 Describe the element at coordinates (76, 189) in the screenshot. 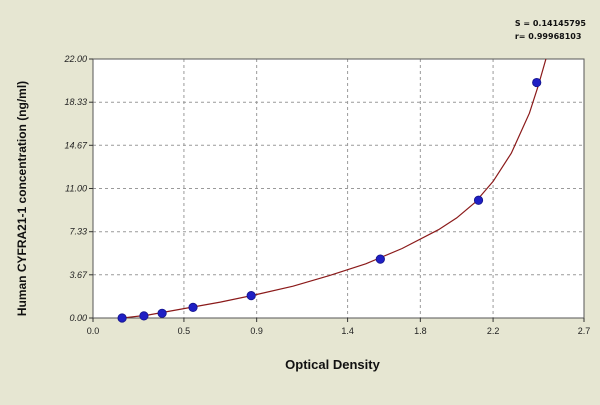

I see `y-tick-label: 11.00` at that location.